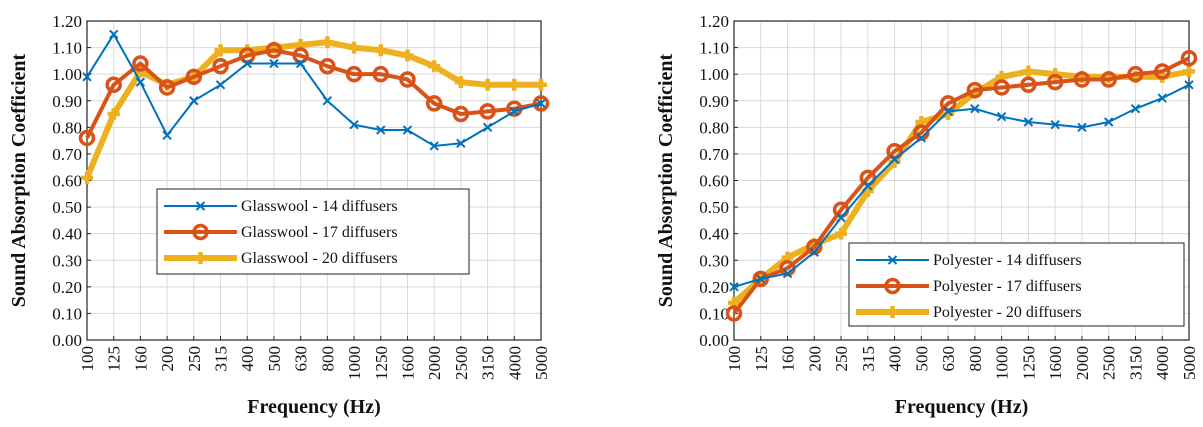 This screenshot has height=427, width=1203. I want to click on x-tick-label: 400, so click(247, 359).